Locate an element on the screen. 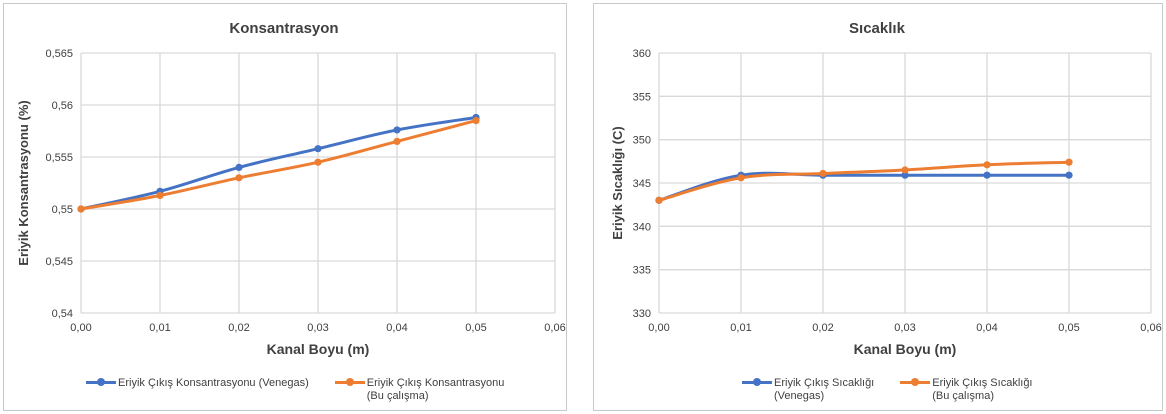  y-tick-label: 0,55 is located at coordinates (62, 210).